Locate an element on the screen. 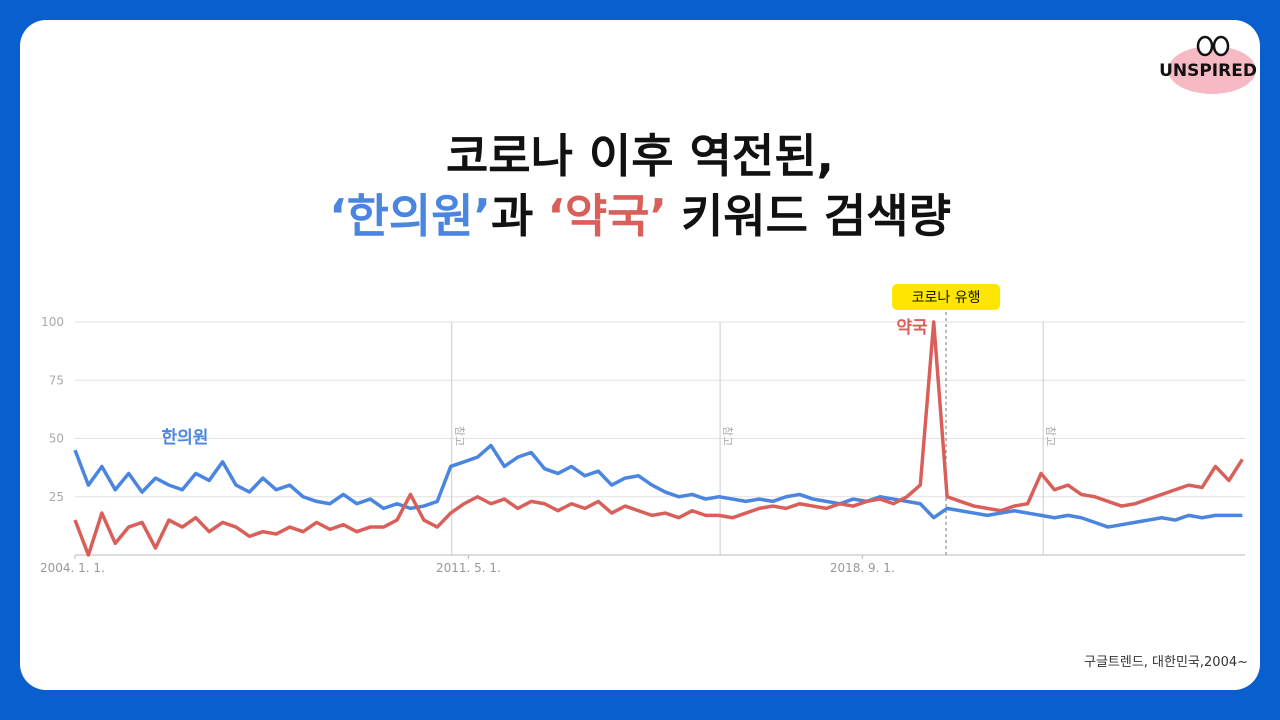  series-label: 약국 is located at coordinates (912, 327).